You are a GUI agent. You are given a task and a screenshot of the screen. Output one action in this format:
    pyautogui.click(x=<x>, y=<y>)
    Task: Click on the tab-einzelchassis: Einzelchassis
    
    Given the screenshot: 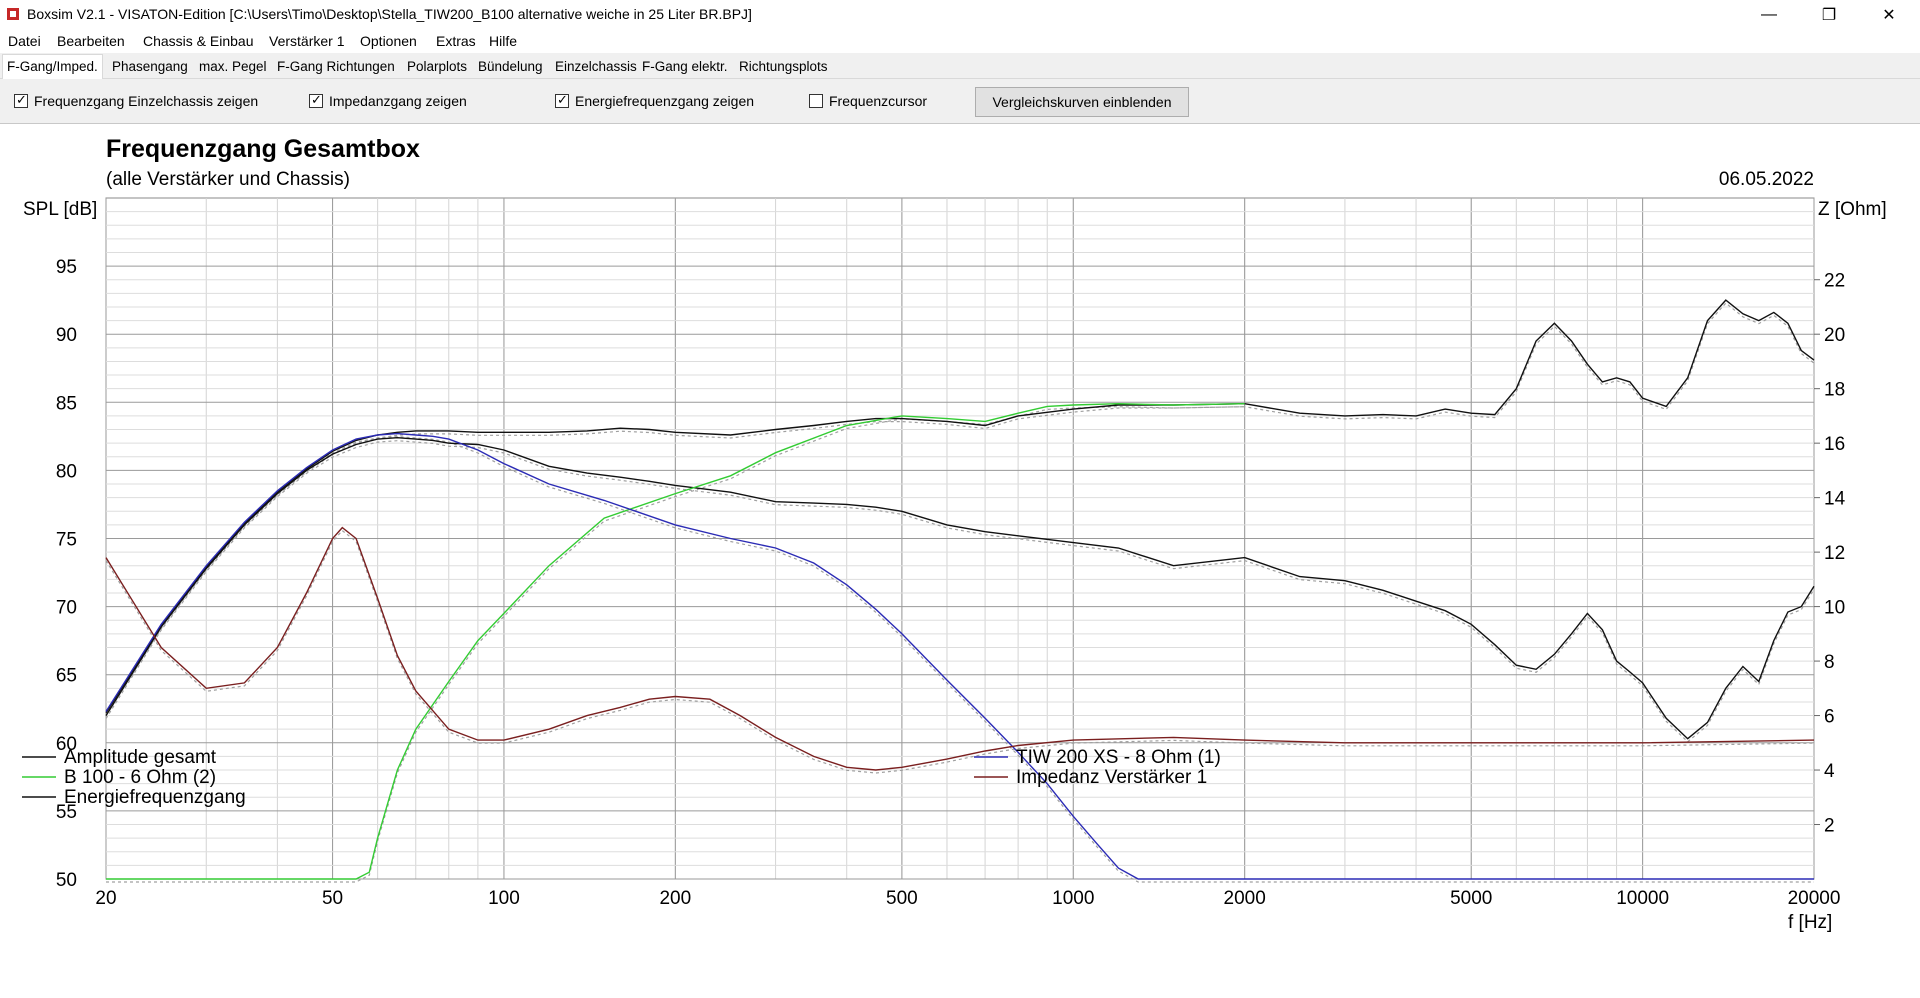 What is the action you would take?
    pyautogui.click(x=596, y=66)
    